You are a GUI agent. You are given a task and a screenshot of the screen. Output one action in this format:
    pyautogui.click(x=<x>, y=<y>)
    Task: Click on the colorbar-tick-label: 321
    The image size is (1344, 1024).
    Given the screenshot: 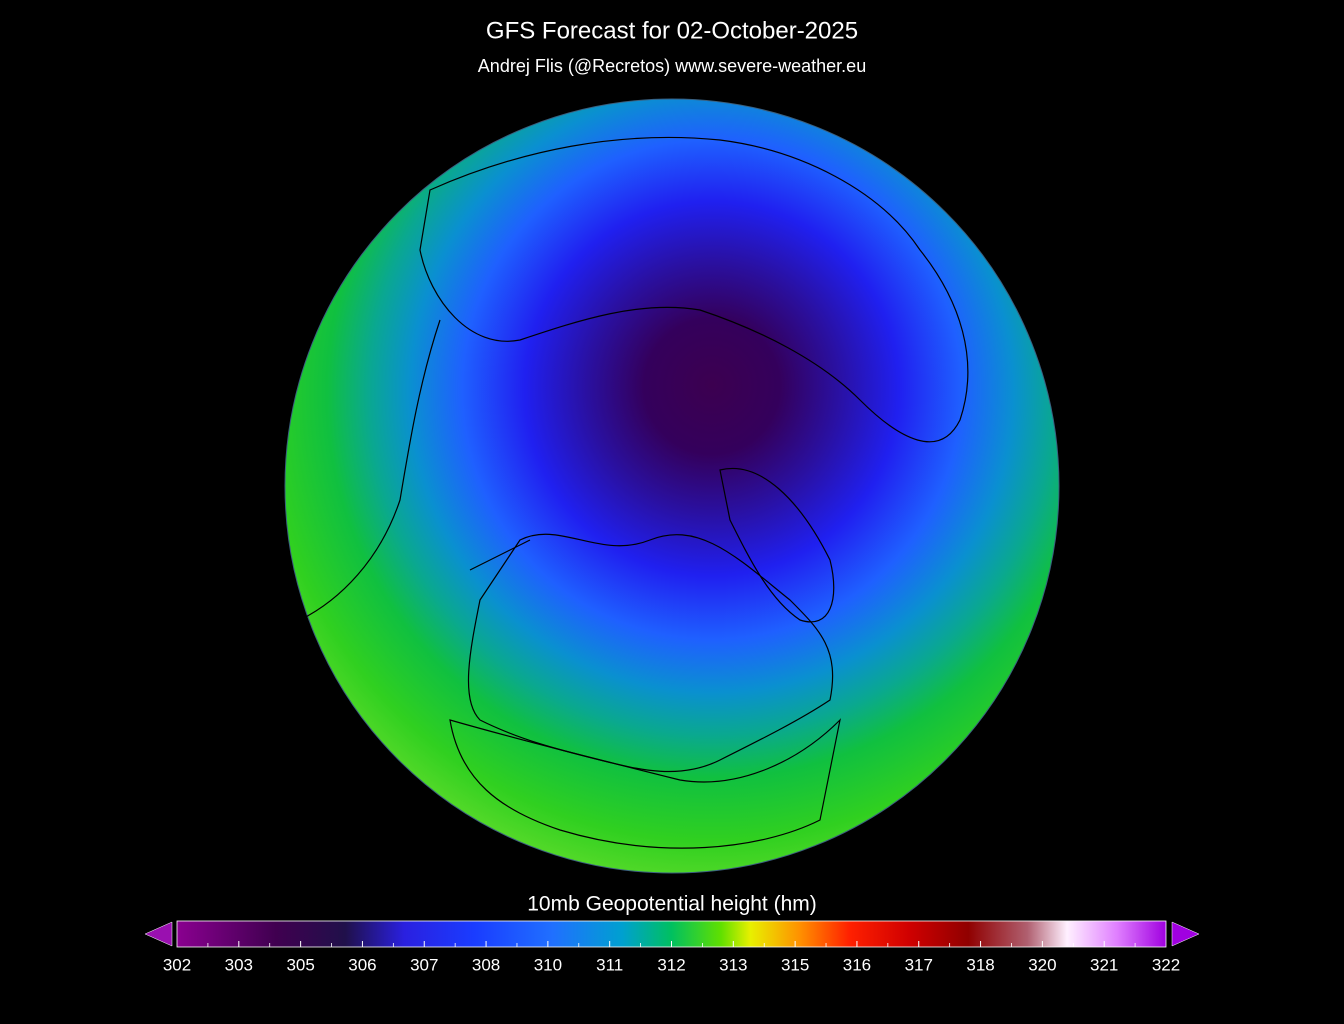 What is the action you would take?
    pyautogui.click(x=1104, y=964)
    